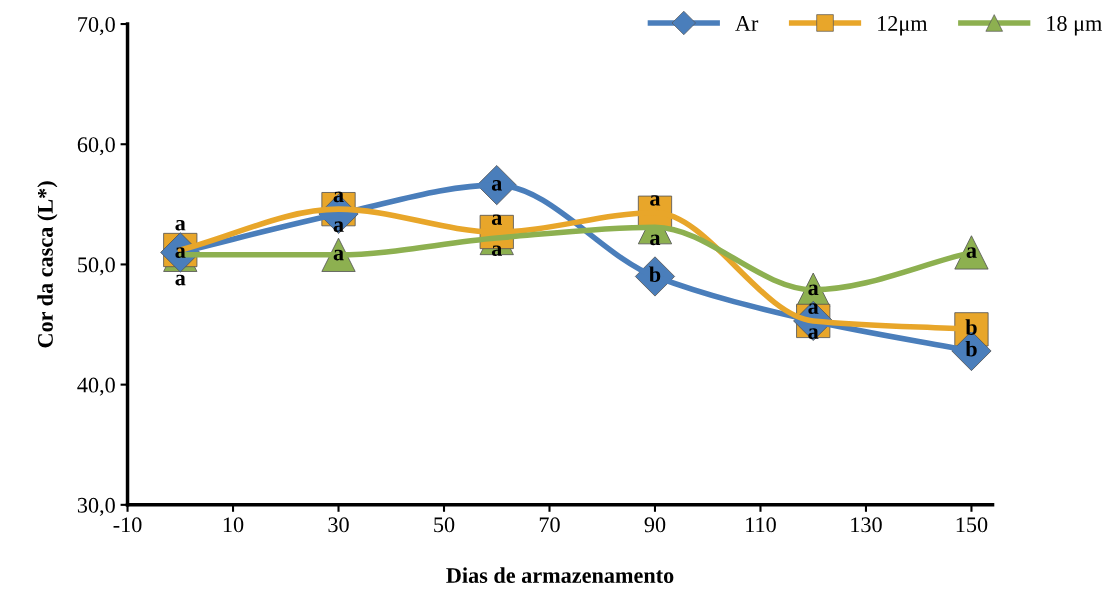 Image resolution: width=1109 pixels, height=601 pixels. Describe the element at coordinates (1074, 25) in the screenshot. I see `legend-label: 18 μm` at that location.